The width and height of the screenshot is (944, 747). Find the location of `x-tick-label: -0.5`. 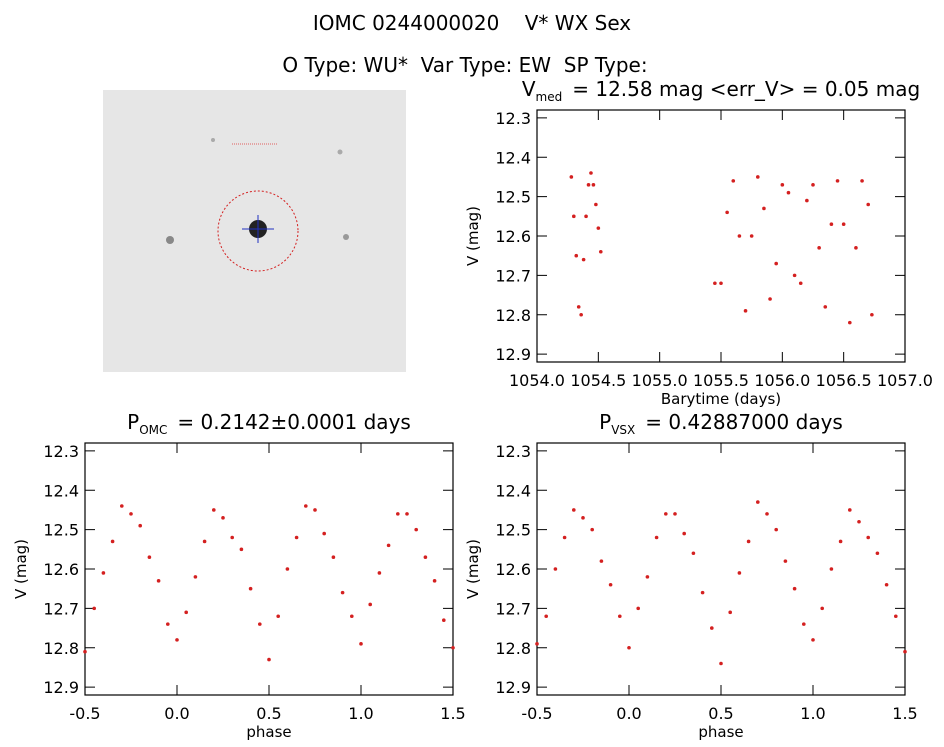

x-tick-label: -0.5 is located at coordinates (536, 713).